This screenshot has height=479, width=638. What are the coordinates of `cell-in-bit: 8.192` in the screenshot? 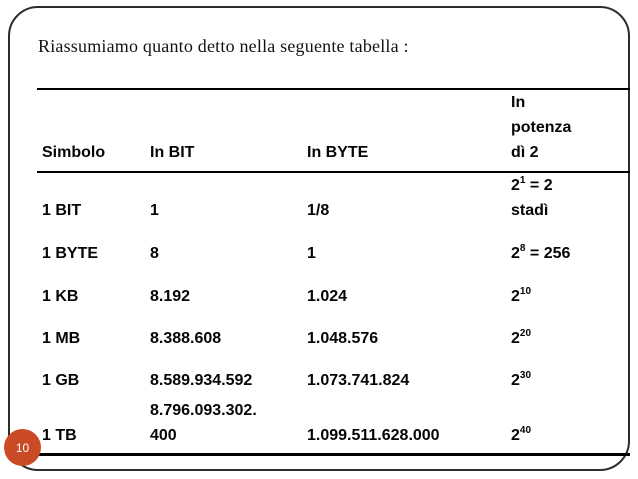 It's located at (170, 296).